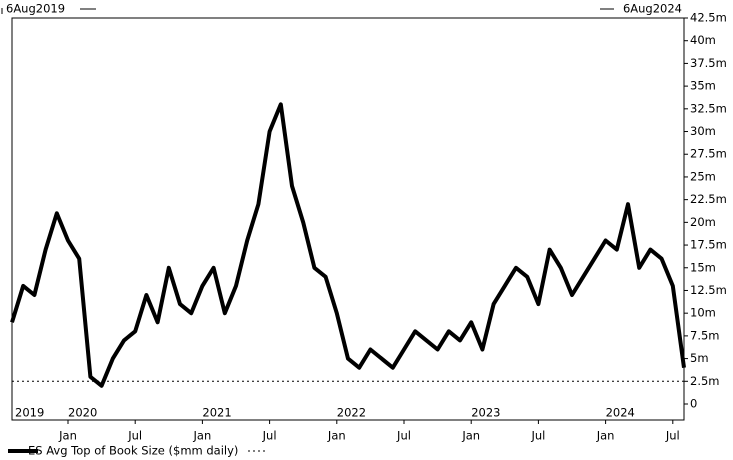 The width and height of the screenshot is (733, 460). Describe the element at coordinates (703, 222) in the screenshot. I see `y-tick-label: 20m` at that location.